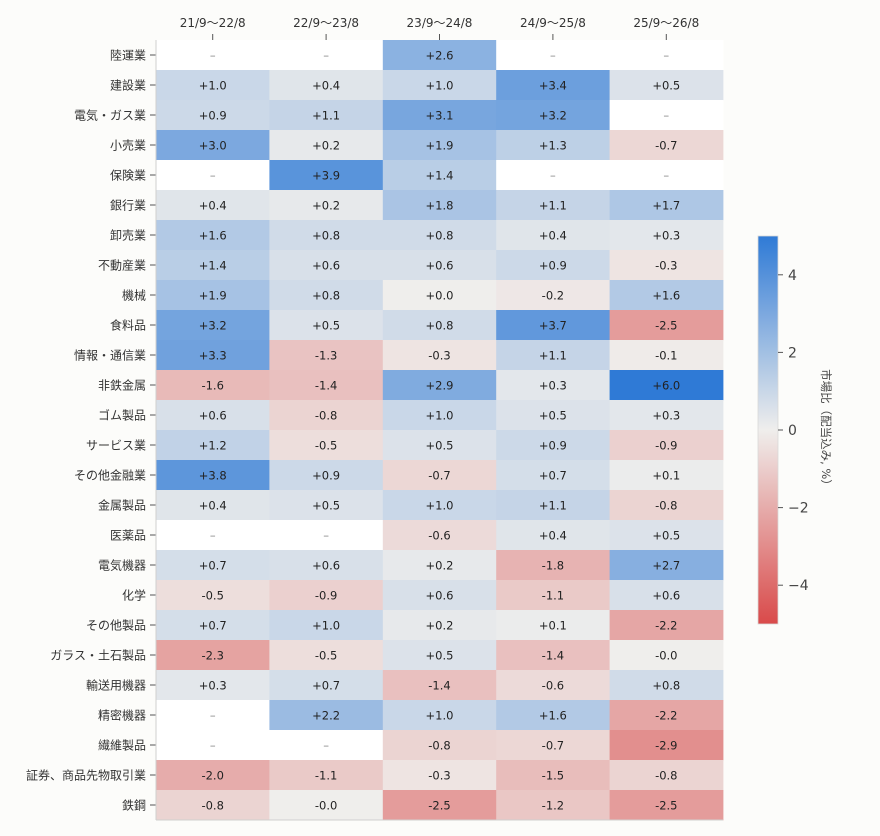 The width and height of the screenshot is (880, 836). I want to click on row-label: ガラス・土石製品, so click(98, 656).